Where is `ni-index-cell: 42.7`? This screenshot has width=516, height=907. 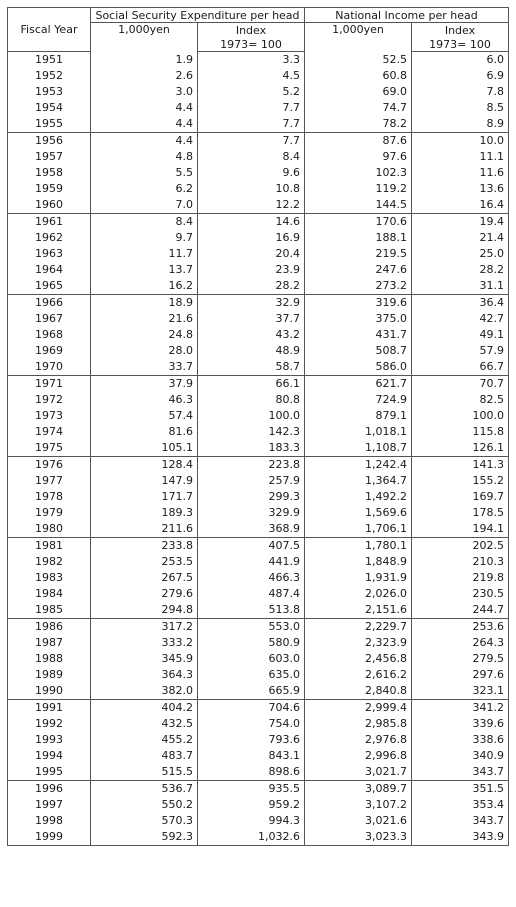 ni-index-cell: 42.7 is located at coordinates (460, 319).